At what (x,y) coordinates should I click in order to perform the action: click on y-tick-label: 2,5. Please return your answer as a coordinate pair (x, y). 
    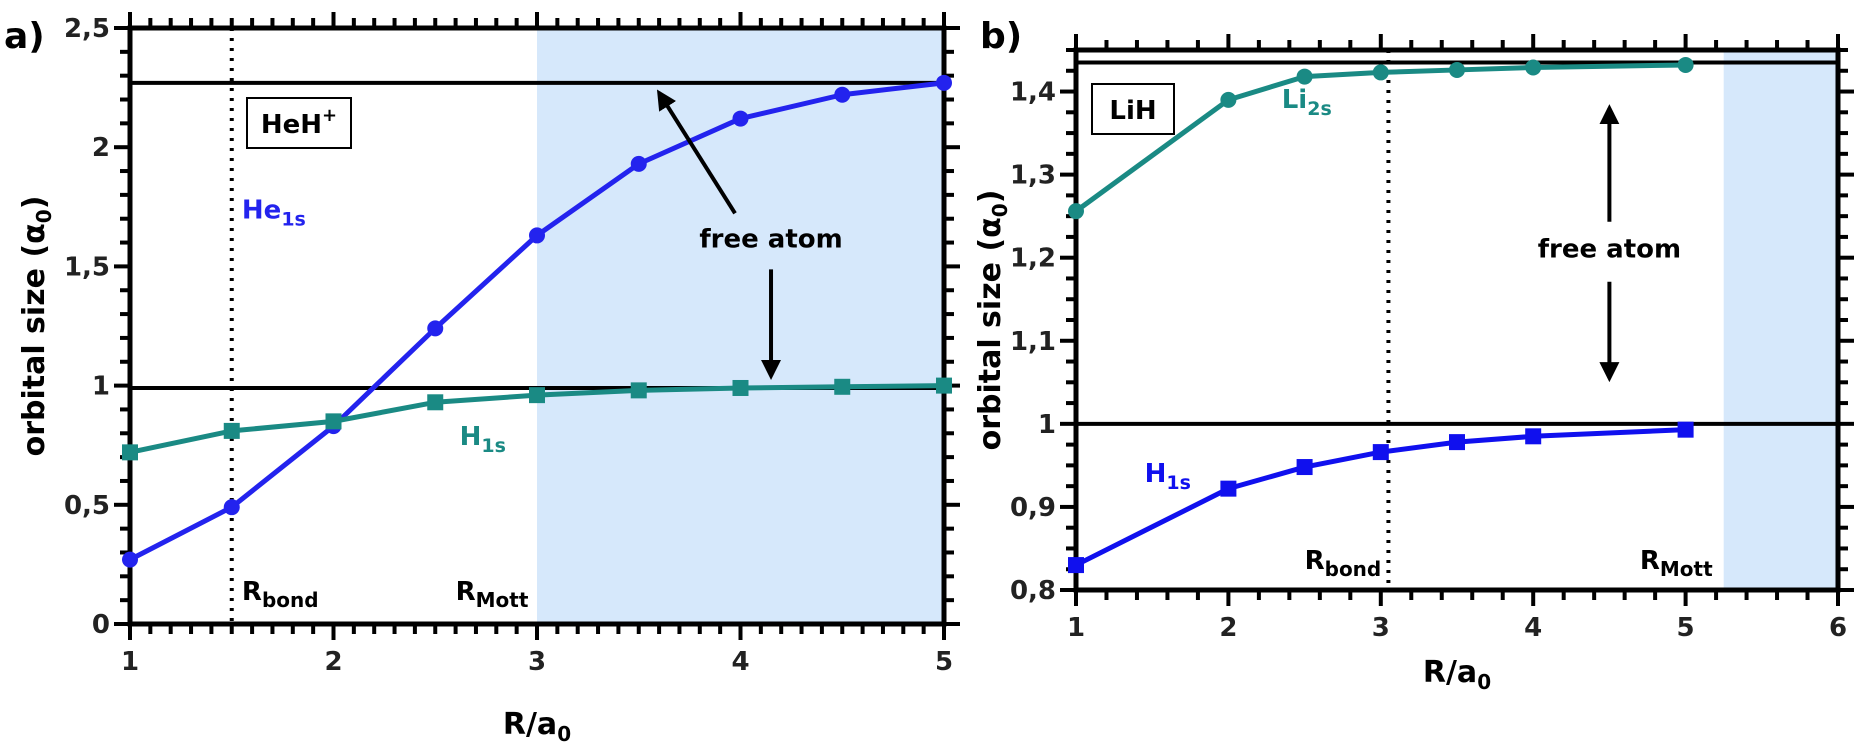
    Looking at the image, I should click on (87, 29).